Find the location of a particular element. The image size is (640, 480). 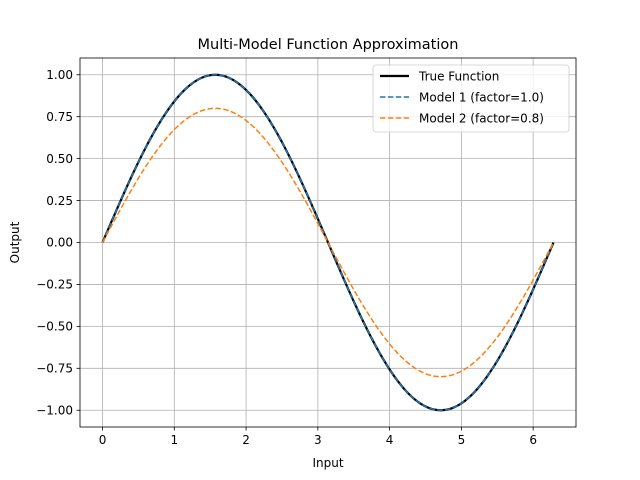

legend-label: Model 1 (factor=1.0) is located at coordinates (481, 97).